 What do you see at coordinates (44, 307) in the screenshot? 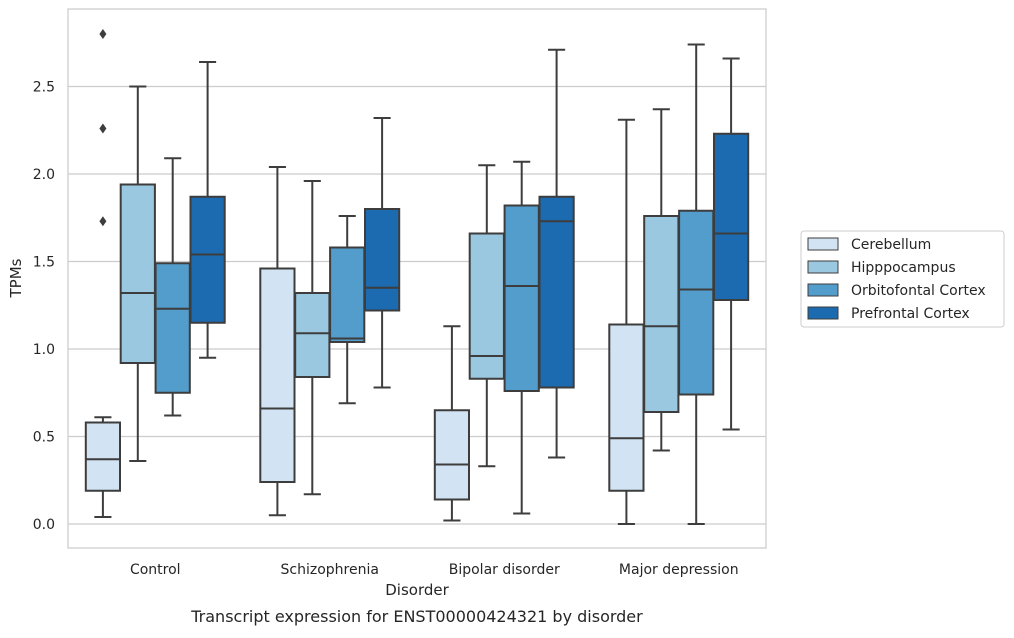
I see `y-tick-labels: 0.0 0.5 1.0 1.5 2.0 2.5` at bounding box center [44, 307].